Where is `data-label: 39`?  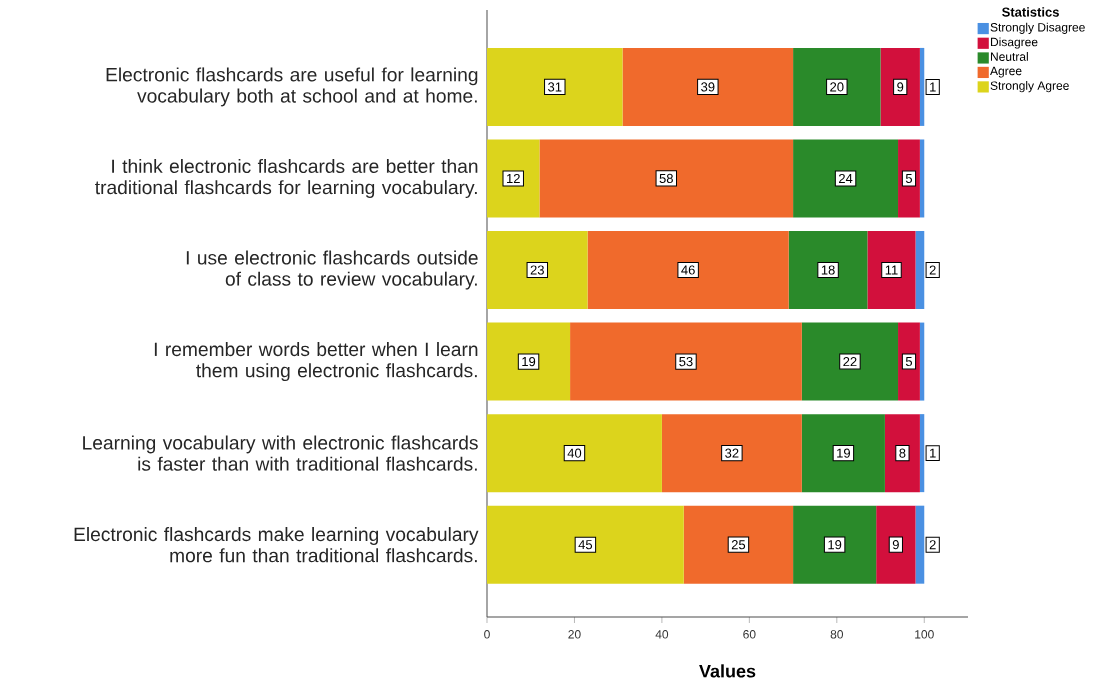
data-label: 39 is located at coordinates (708, 87).